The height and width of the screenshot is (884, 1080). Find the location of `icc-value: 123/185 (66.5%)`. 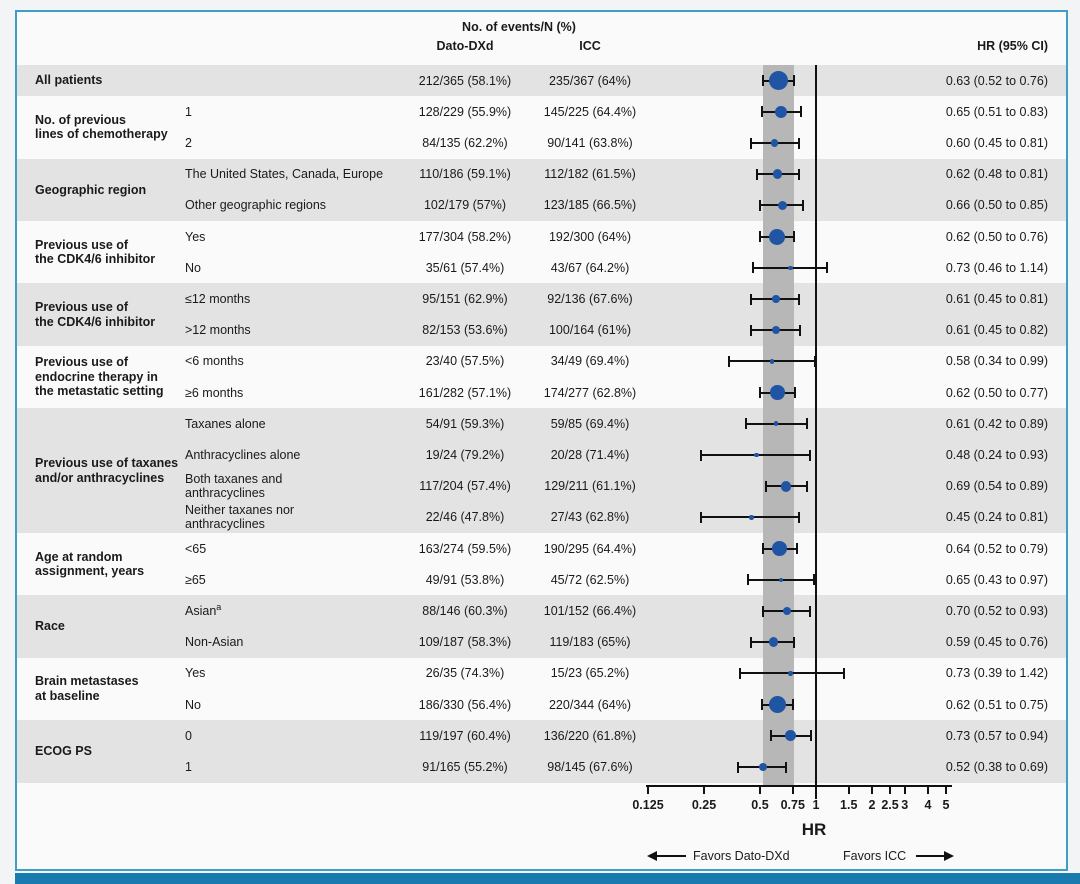

icc-value: 123/185 (66.5%) is located at coordinates (590, 205).